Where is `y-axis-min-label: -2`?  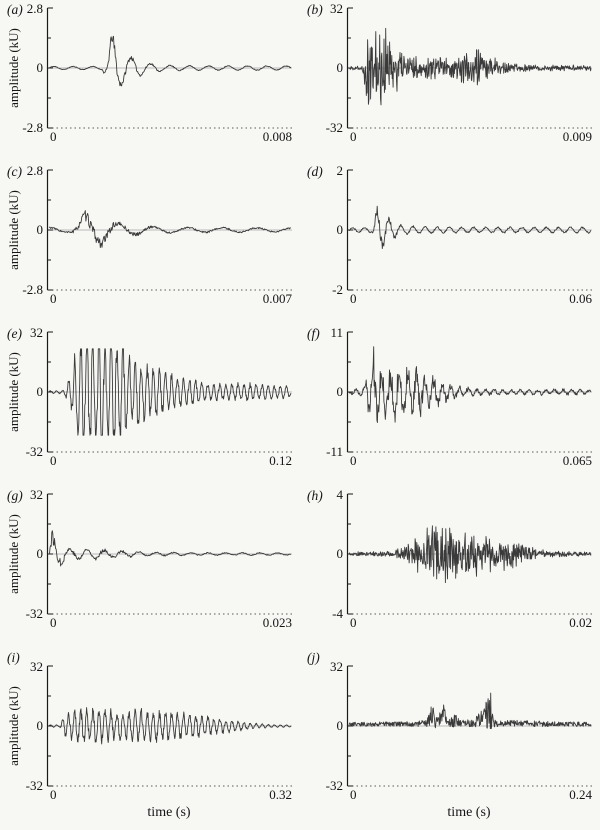
y-axis-min-label: -2 is located at coordinates (337, 289).